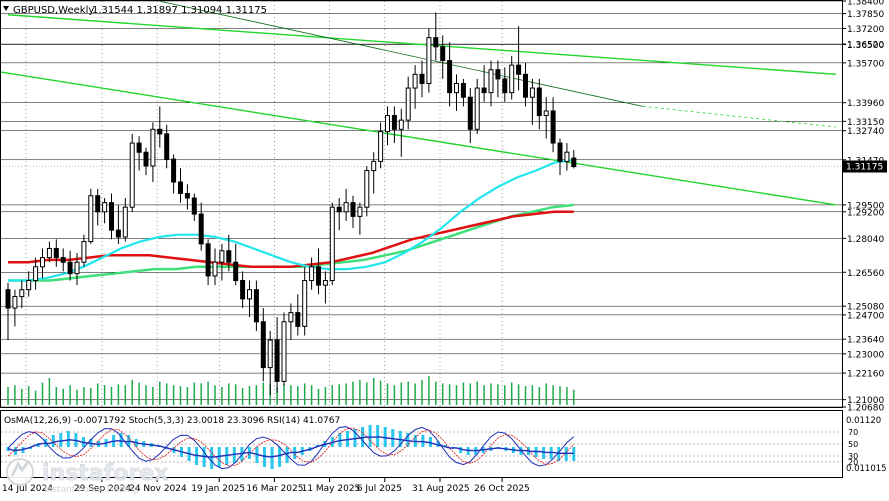  Describe the element at coordinates (291, 239) in the screenshot. I see `ma-red-line` at that location.